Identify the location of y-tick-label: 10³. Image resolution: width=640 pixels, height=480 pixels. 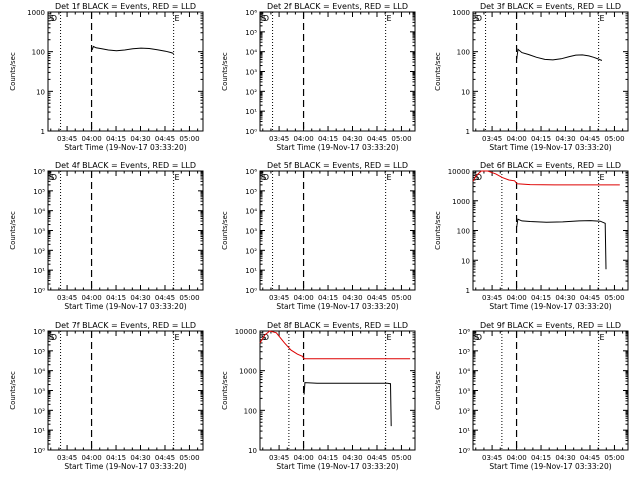
(464, 392).